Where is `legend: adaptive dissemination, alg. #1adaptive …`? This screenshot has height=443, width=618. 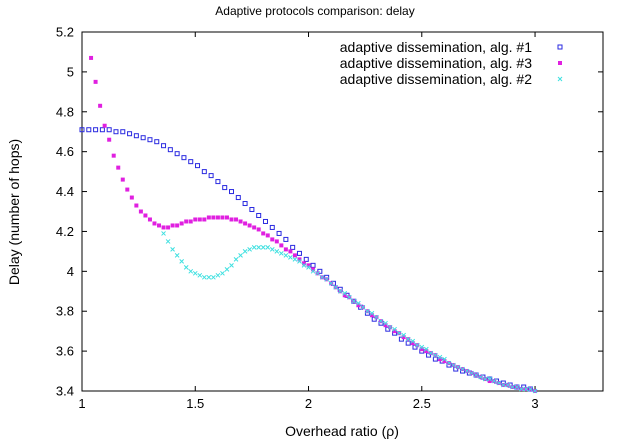
legend: adaptive dissemination, alg. #1adaptive … is located at coordinates (451, 63).